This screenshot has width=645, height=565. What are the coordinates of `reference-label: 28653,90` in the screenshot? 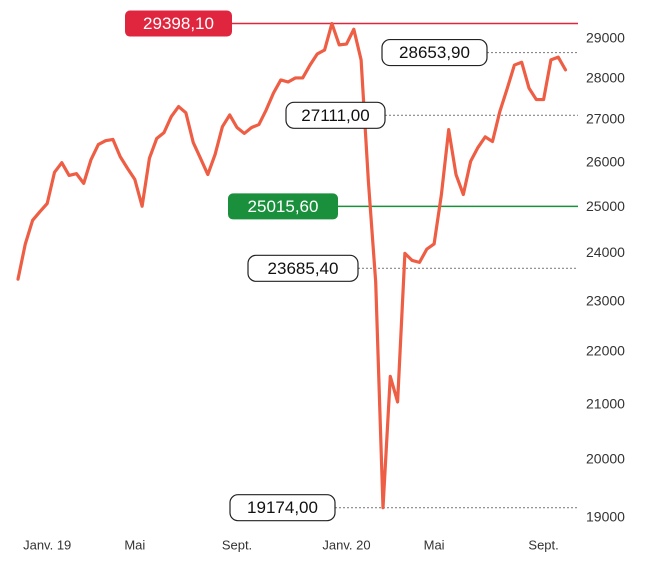 It's located at (434, 52).